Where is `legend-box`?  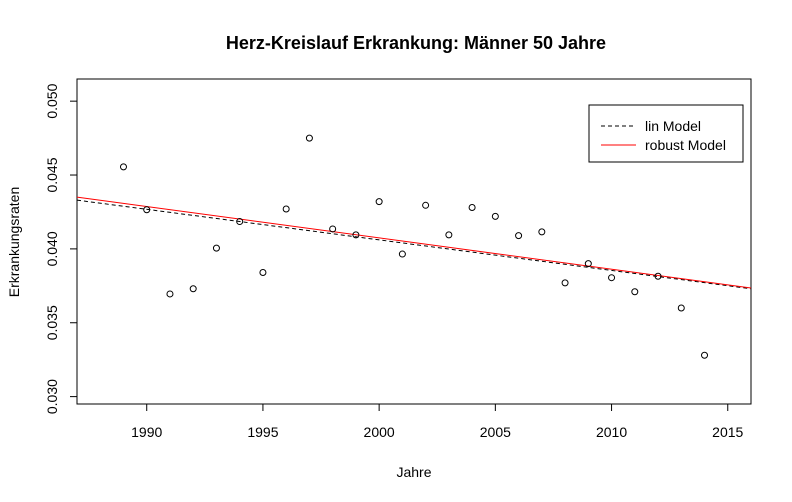
legend-box is located at coordinates (666, 133).